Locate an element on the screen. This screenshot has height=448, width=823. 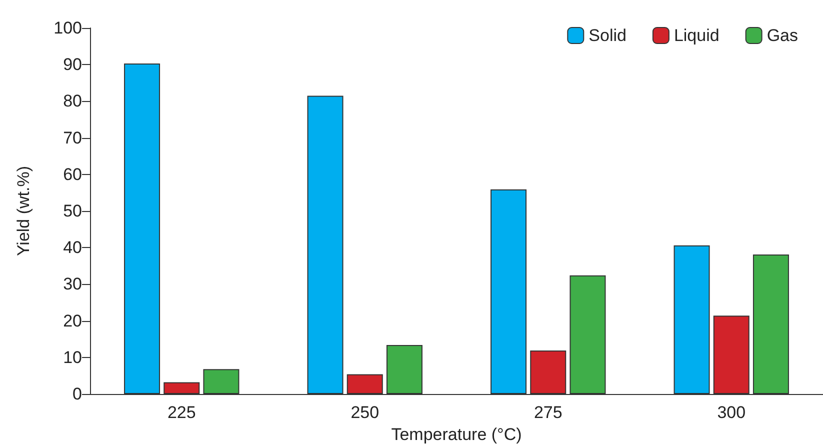
y-axis-title: Yield (wt.%) is located at coordinates (23, 211).